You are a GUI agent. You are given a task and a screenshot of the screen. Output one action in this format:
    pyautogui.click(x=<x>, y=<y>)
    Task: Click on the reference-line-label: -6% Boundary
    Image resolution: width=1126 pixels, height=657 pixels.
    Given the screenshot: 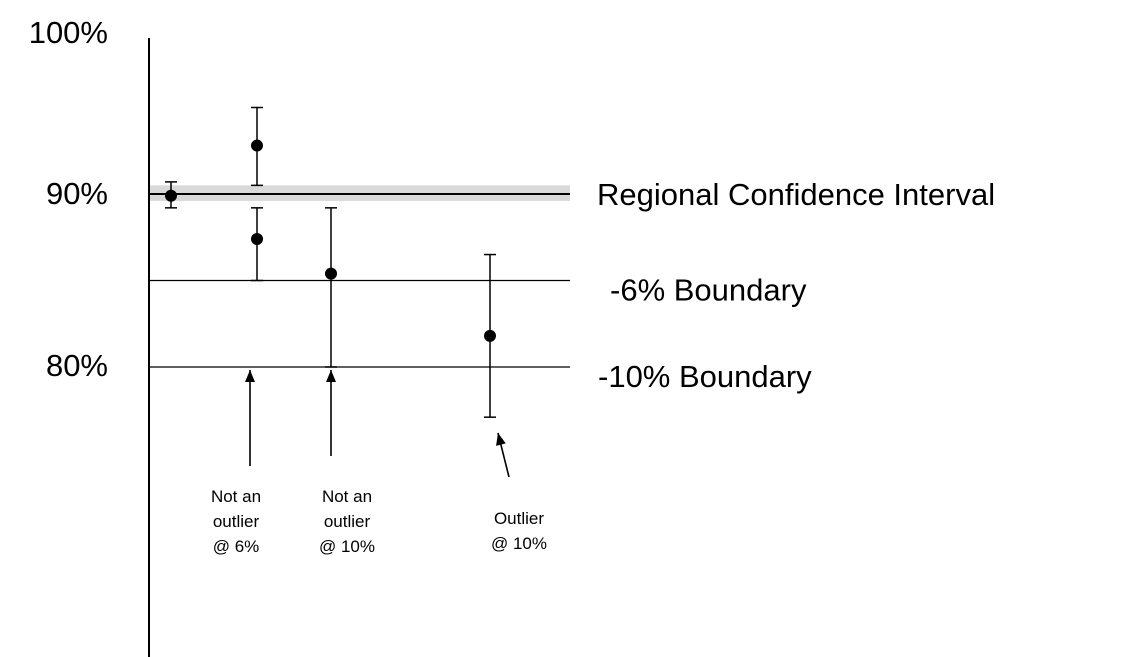 What is the action you would take?
    pyautogui.click(x=708, y=290)
    